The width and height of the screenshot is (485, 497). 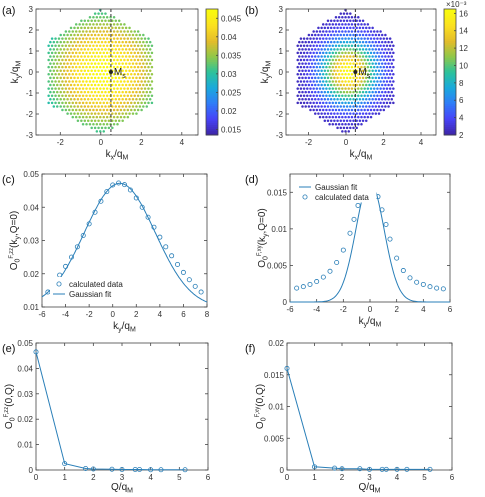 I want to click on x-tick-label: -2, so click(x=61, y=142).